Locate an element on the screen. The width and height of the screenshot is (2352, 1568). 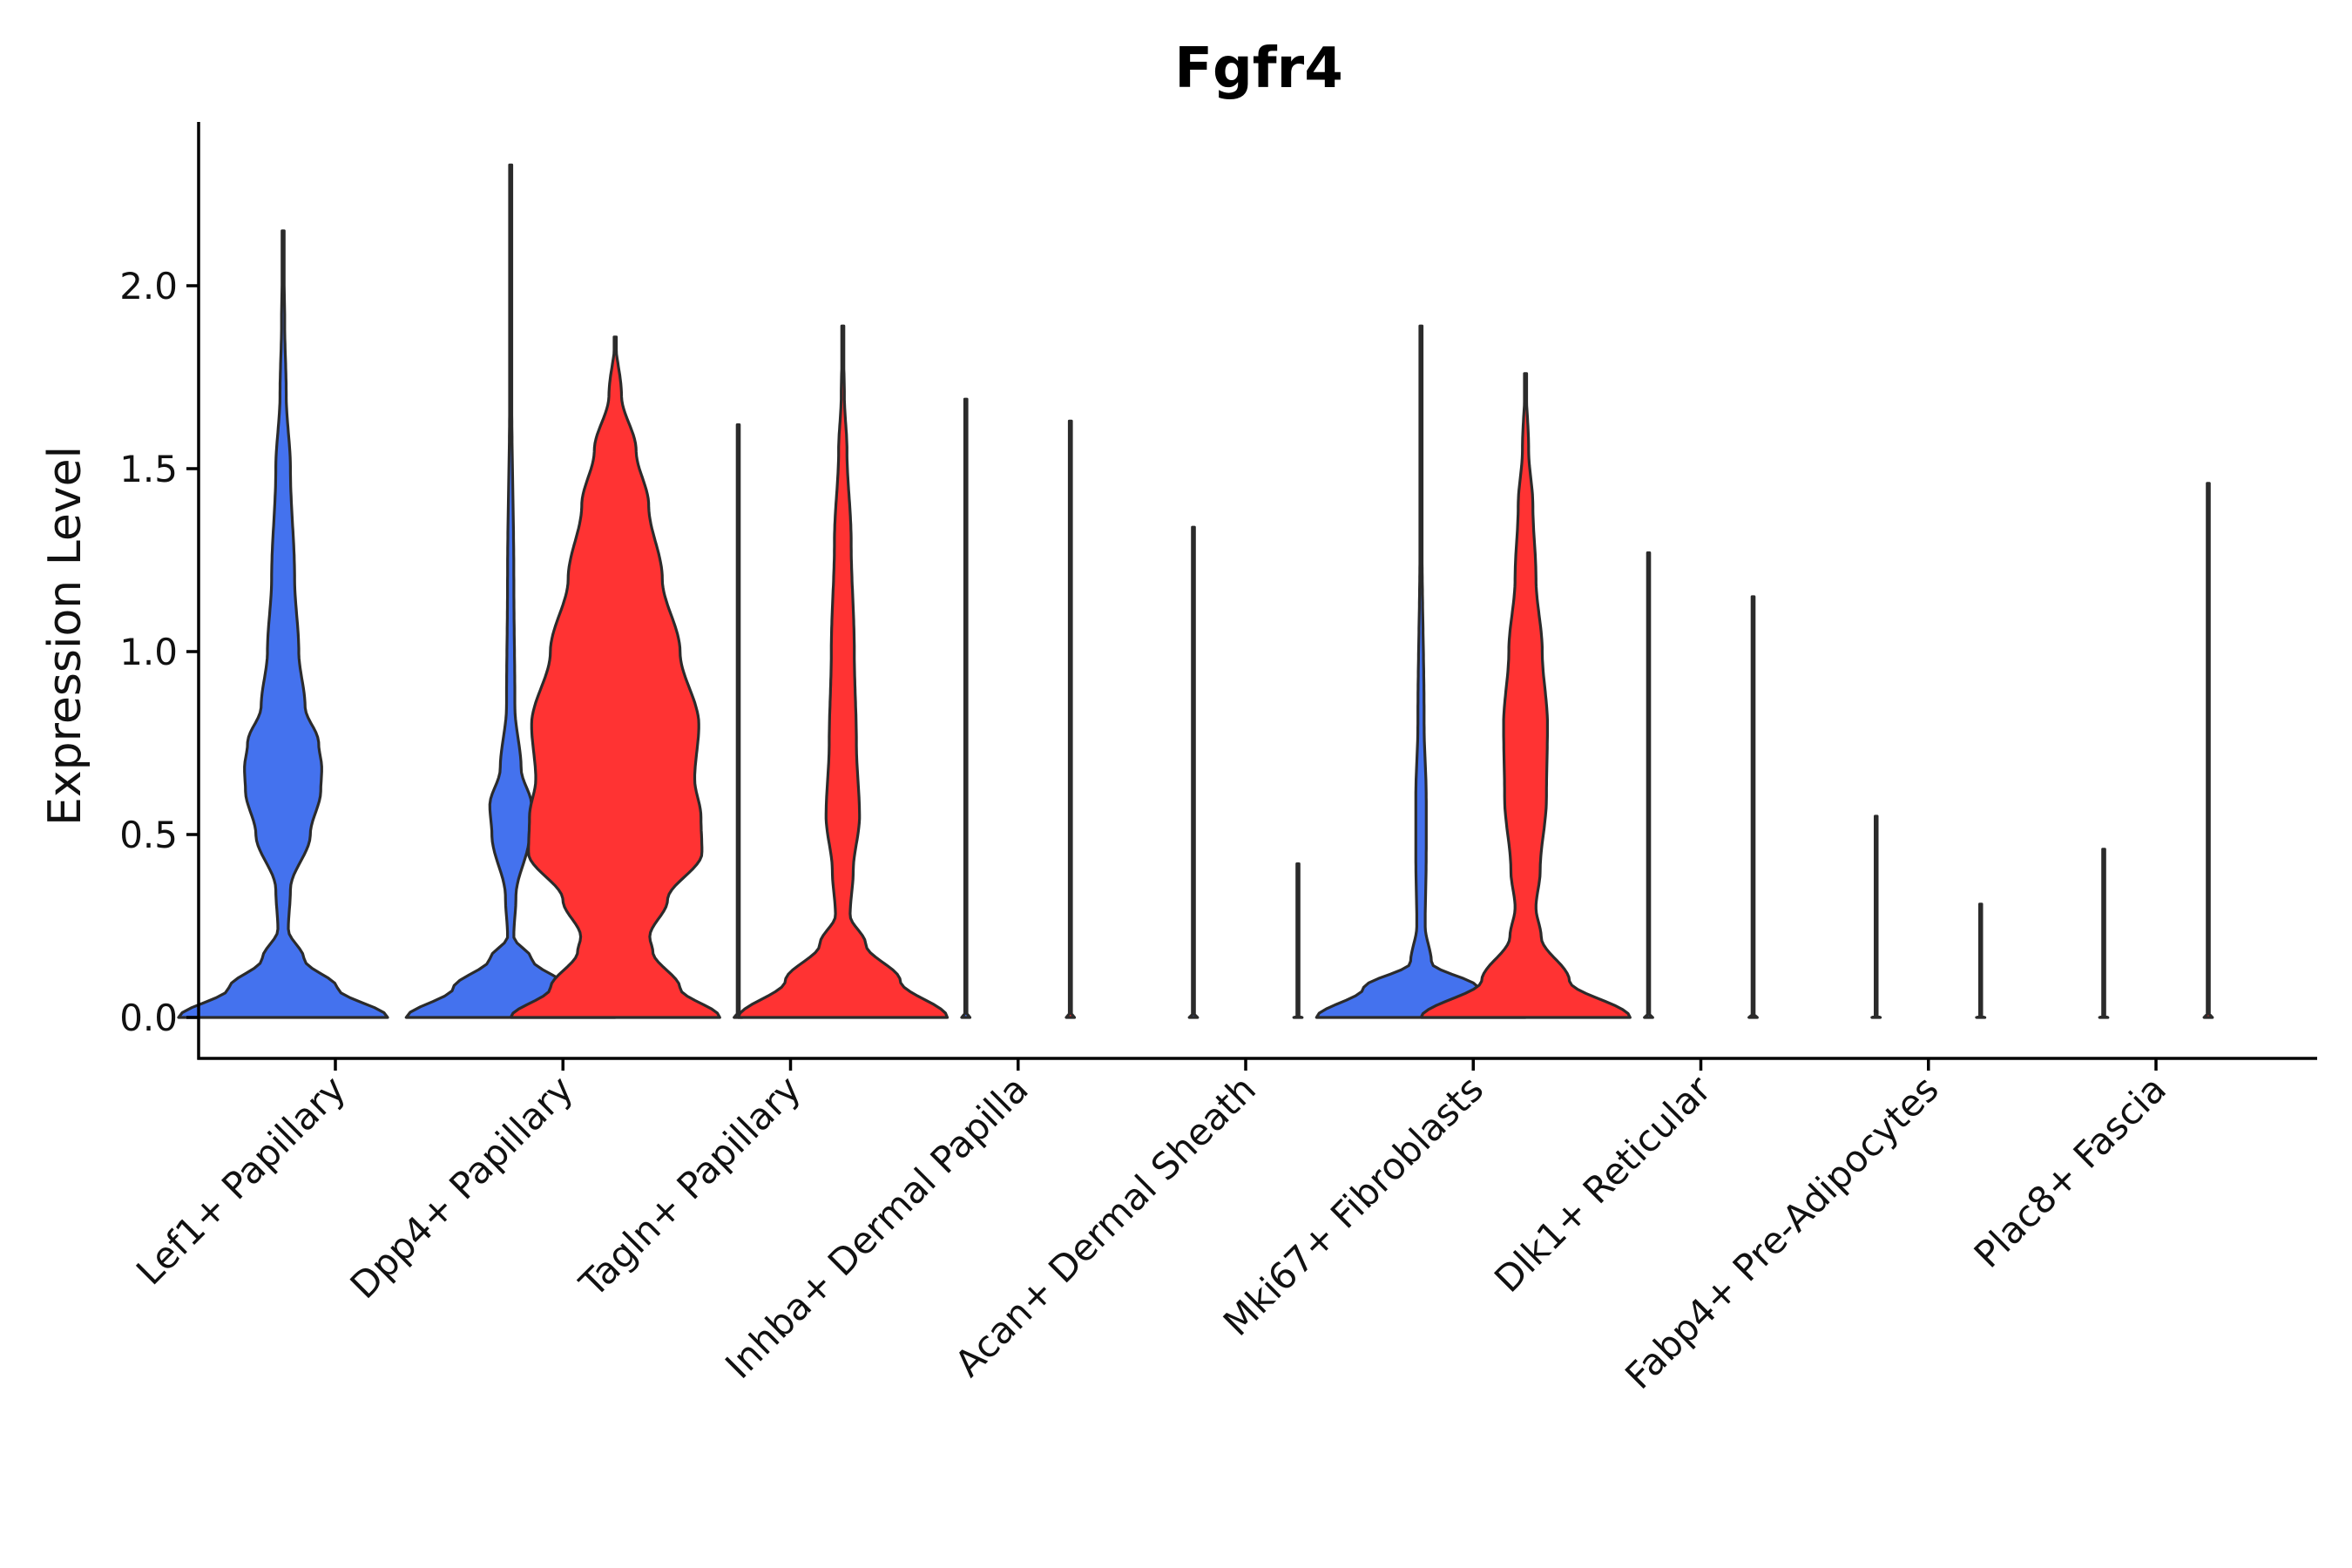
x-tick-label: Lef1+ Papillary is located at coordinates (241, 1180).